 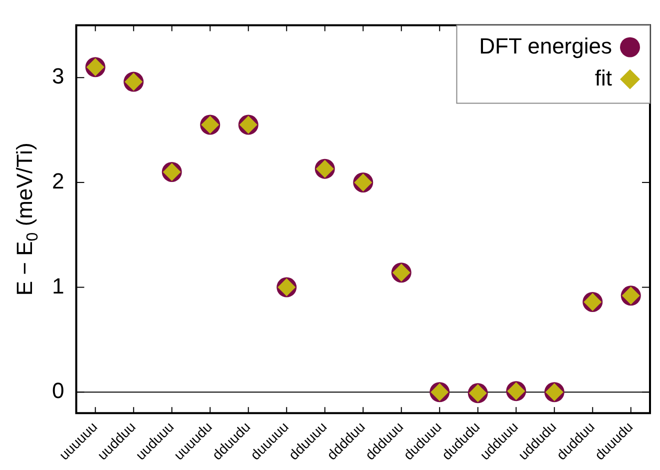 I want to click on y-tick-label: 3, so click(x=58, y=76).